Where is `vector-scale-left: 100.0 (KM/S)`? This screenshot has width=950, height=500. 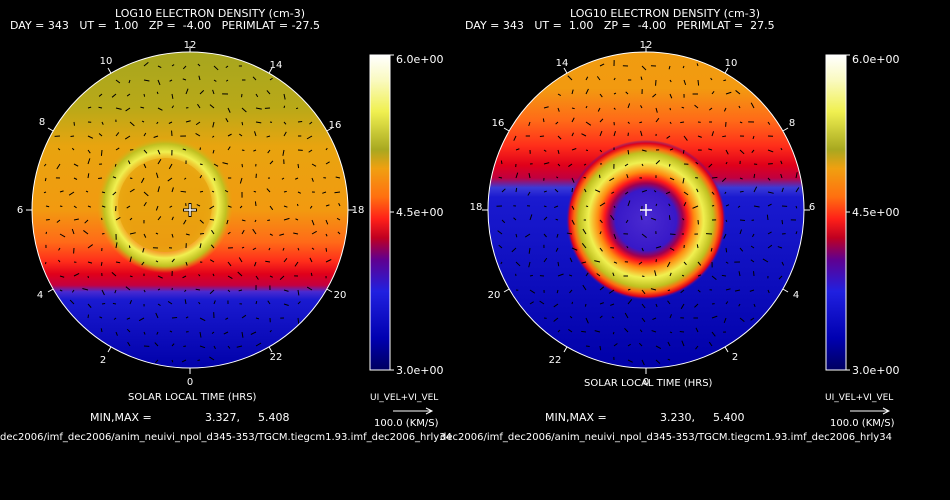 vector-scale-left: 100.0 (KM/S) is located at coordinates (406, 423).